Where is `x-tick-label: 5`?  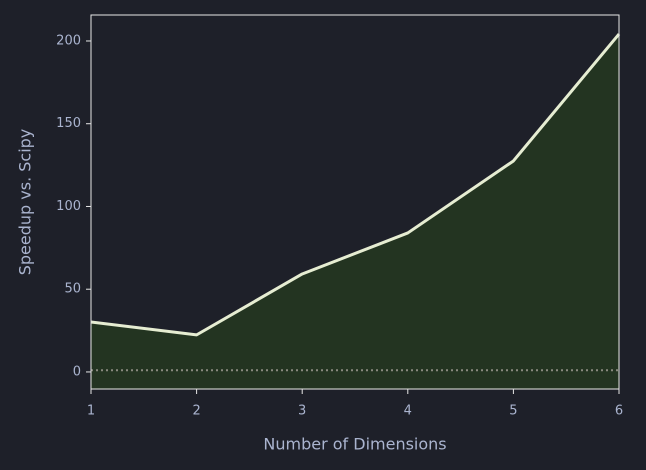 x-tick-label: 5 is located at coordinates (513, 411).